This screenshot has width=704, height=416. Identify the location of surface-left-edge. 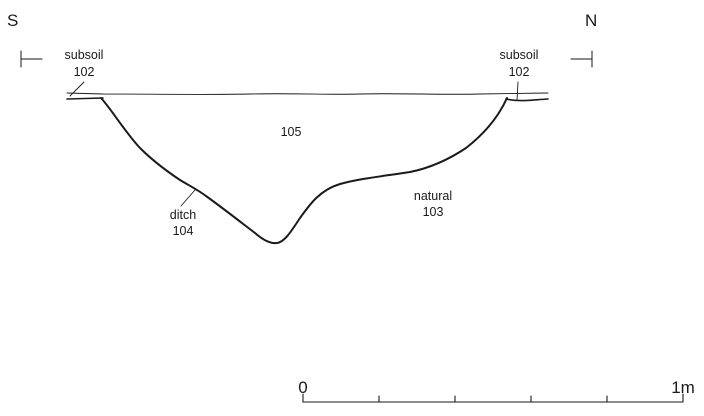
(85, 98).